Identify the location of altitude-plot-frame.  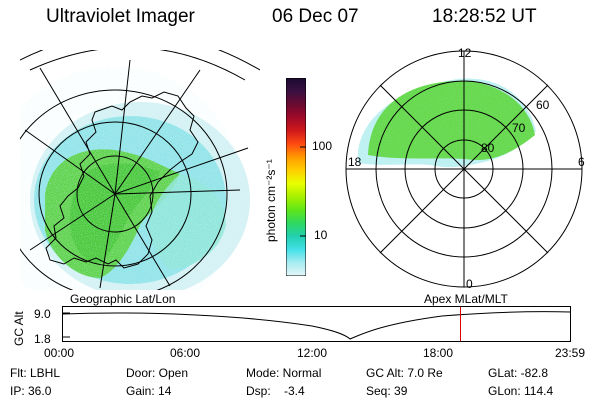
(316, 324).